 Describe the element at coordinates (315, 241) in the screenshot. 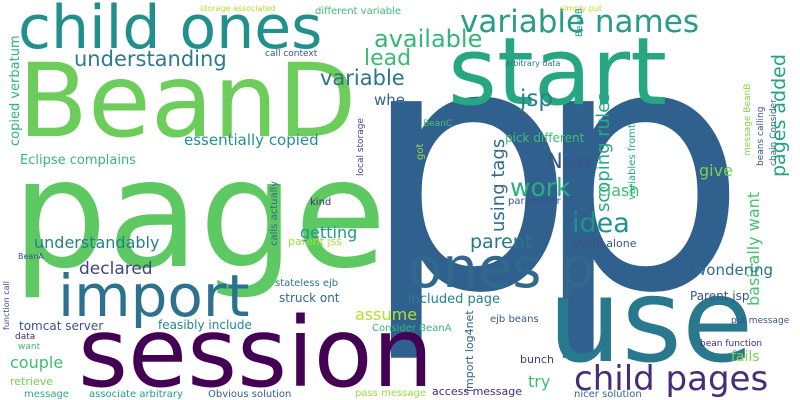

I see `word: parent jss` at that location.